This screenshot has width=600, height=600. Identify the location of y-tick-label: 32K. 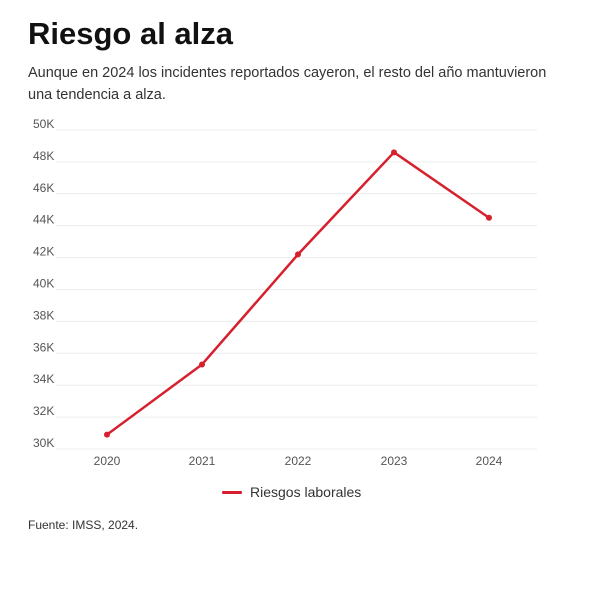
(43, 411).